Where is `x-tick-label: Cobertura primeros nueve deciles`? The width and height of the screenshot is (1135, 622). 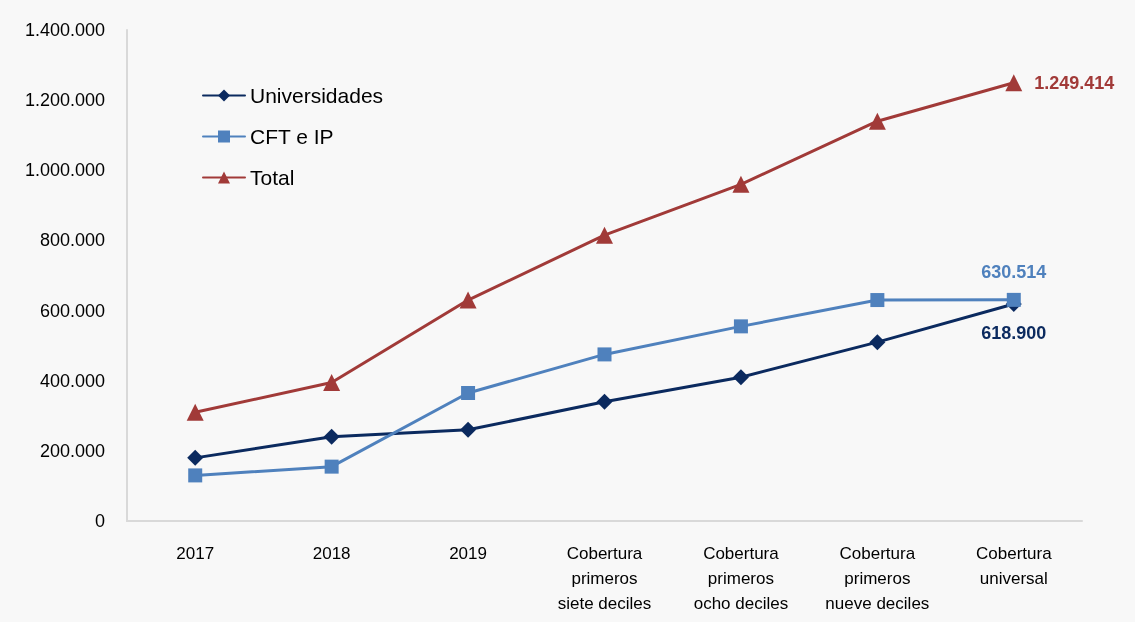
x-tick-label: Cobertura primeros nueve deciles is located at coordinates (877, 578).